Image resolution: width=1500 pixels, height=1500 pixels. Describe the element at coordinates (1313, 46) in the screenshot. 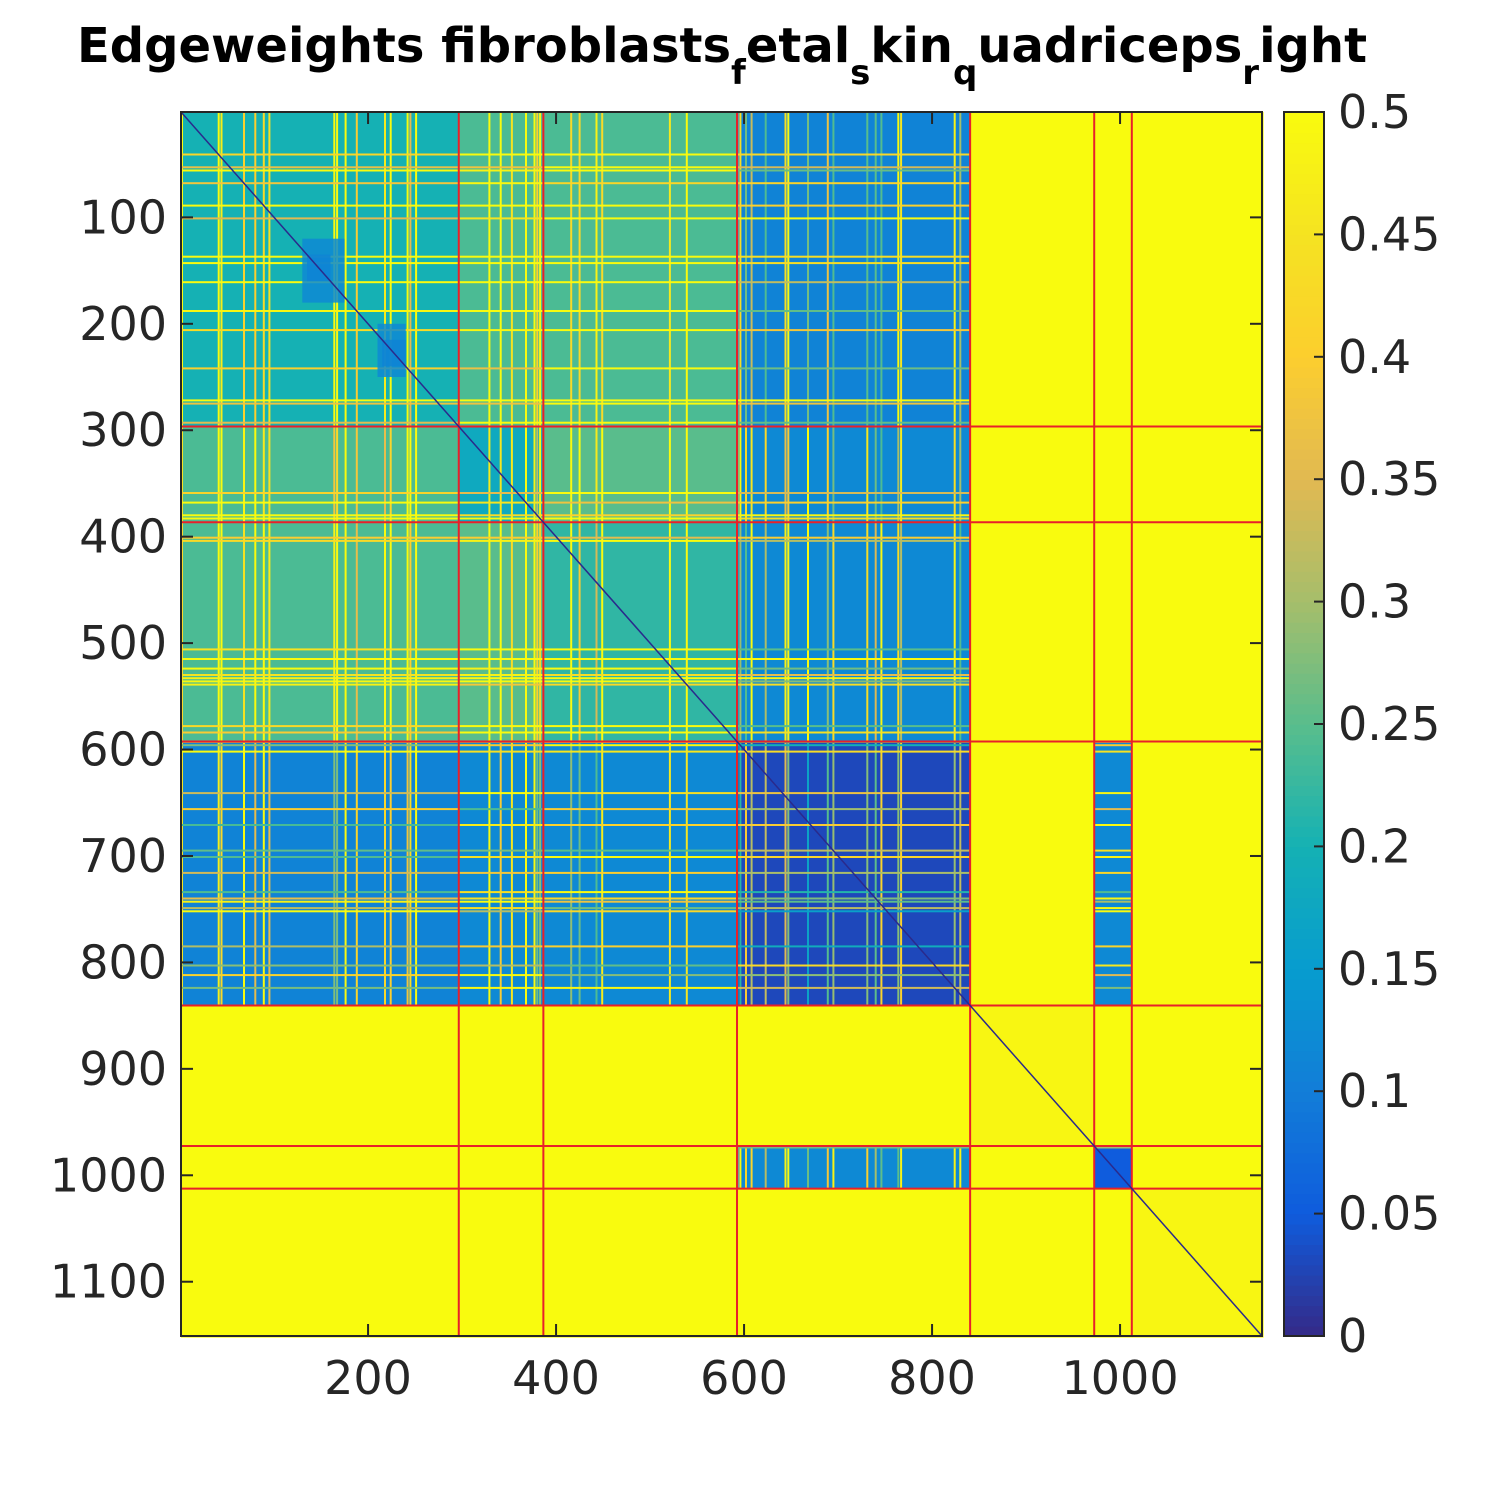

I see `title-segment: ight` at that location.